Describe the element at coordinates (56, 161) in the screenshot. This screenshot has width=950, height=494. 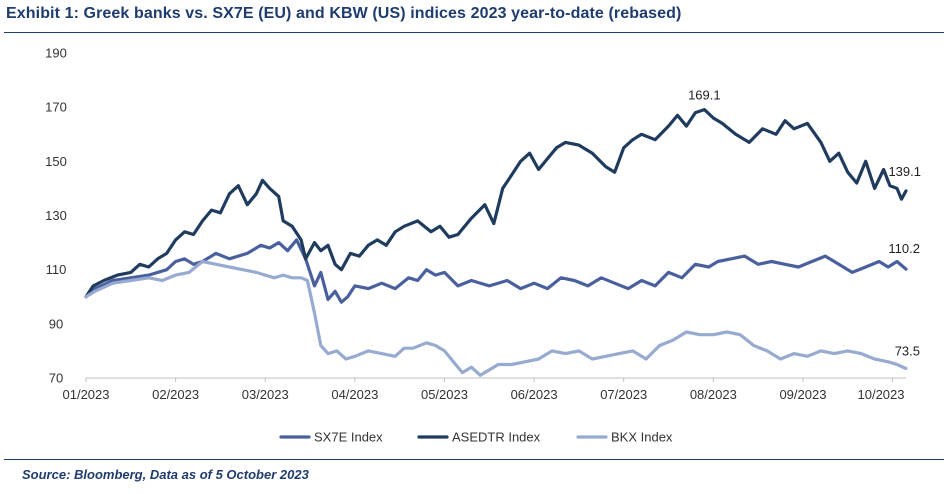
I see `y-tick-label: 150` at that location.